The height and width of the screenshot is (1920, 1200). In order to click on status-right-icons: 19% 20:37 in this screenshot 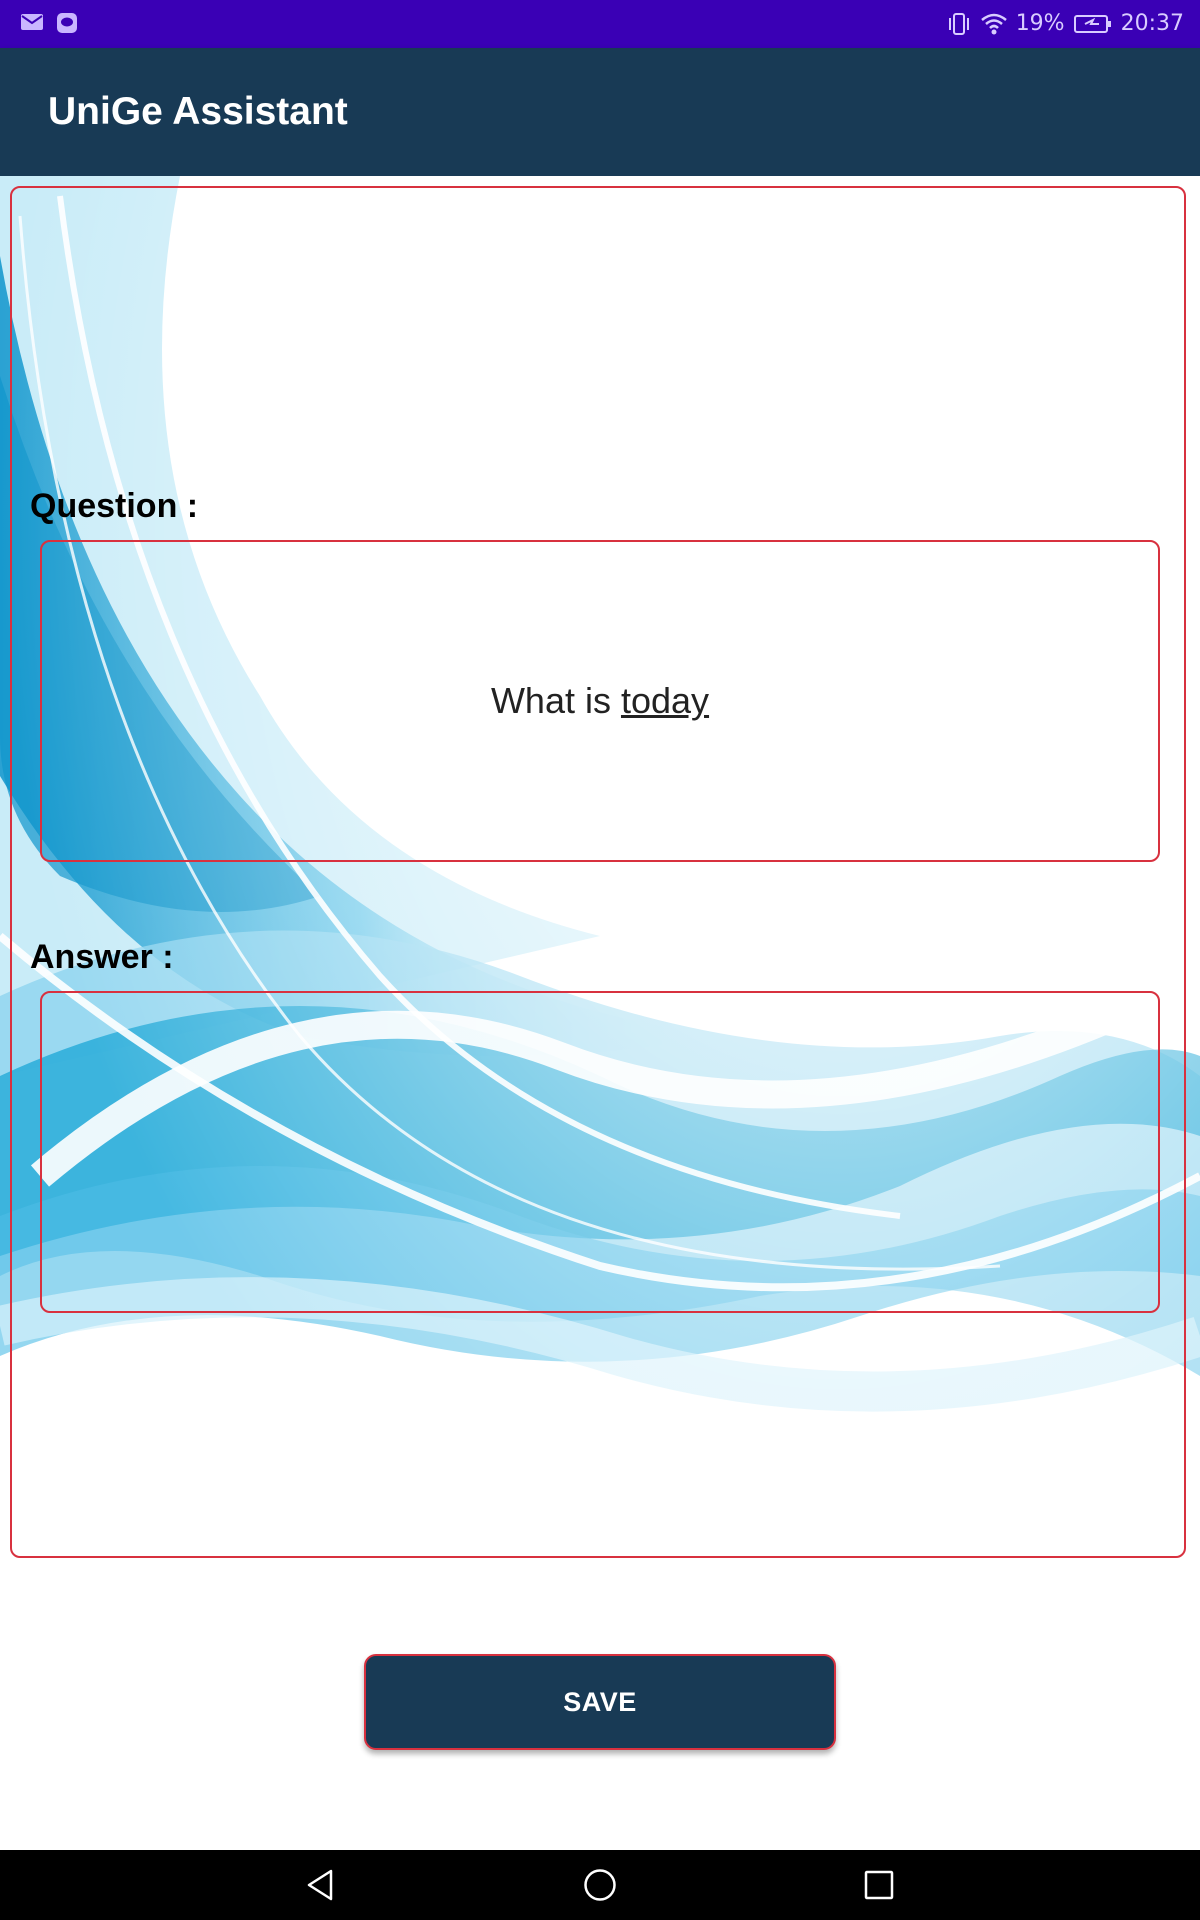, I will do `click(1065, 24)`.